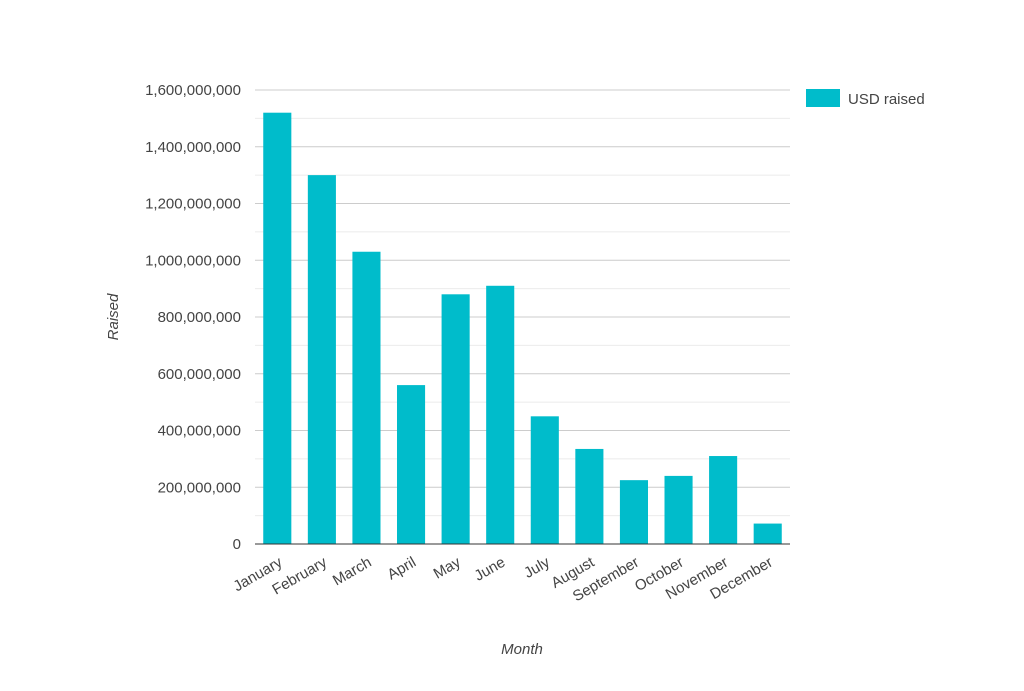  I want to click on legend: USD raised, so click(865, 98).